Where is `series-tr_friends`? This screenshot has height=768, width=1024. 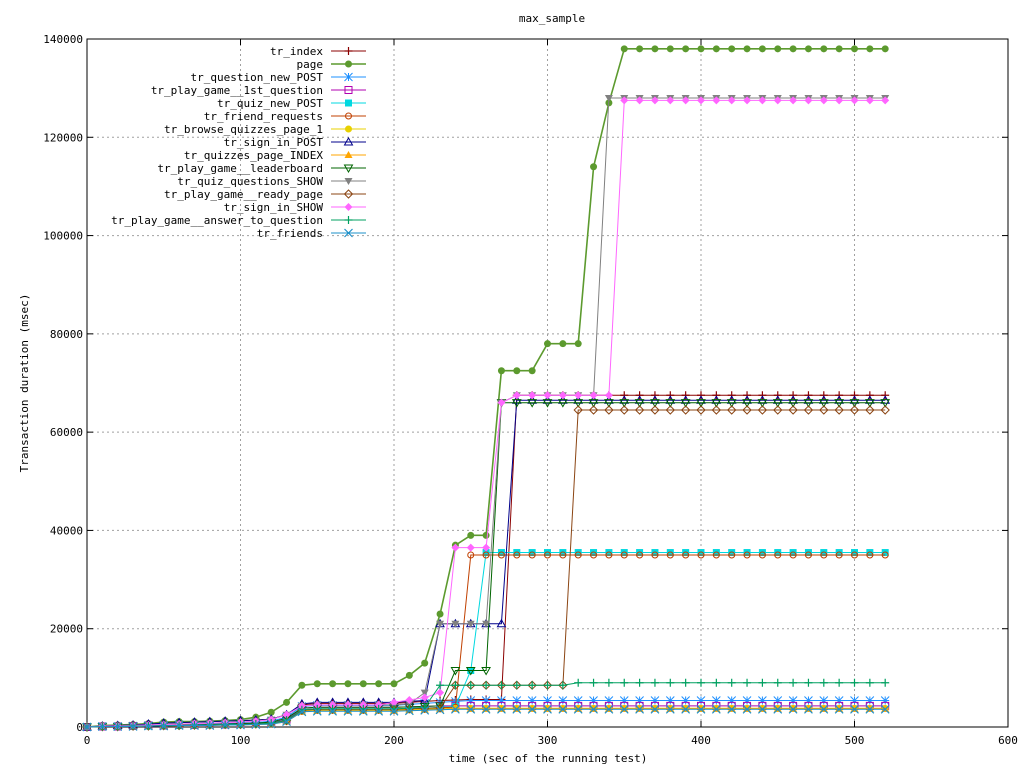
series-tr_friends is located at coordinates (486, 718).